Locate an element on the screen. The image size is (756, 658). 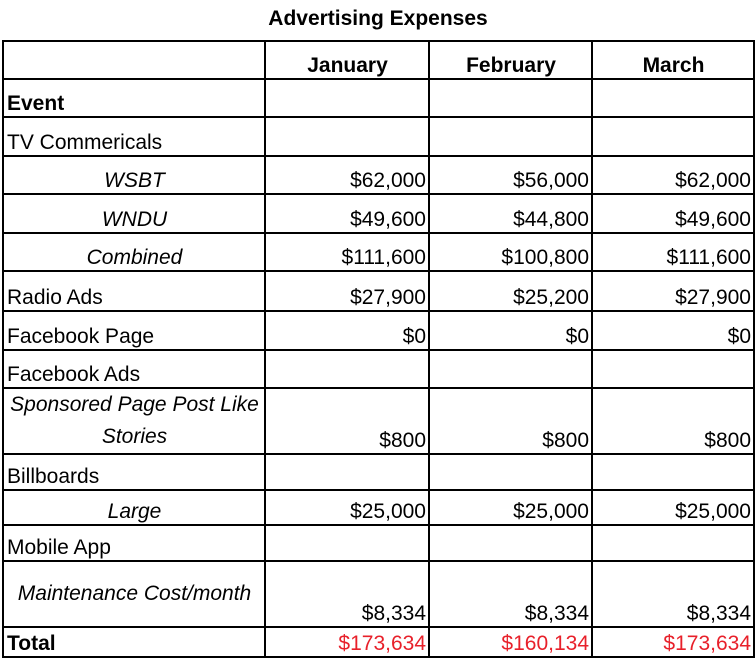
table-row: TV Commericals is located at coordinates (378, 136).